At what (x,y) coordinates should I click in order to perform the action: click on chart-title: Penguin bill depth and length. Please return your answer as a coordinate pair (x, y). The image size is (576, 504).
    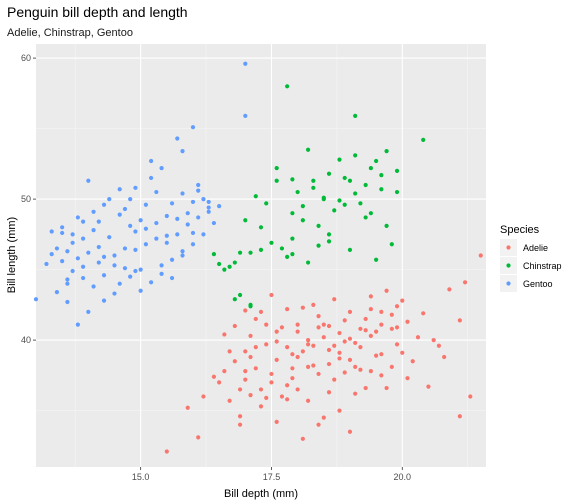
    Looking at the image, I should click on (97, 12).